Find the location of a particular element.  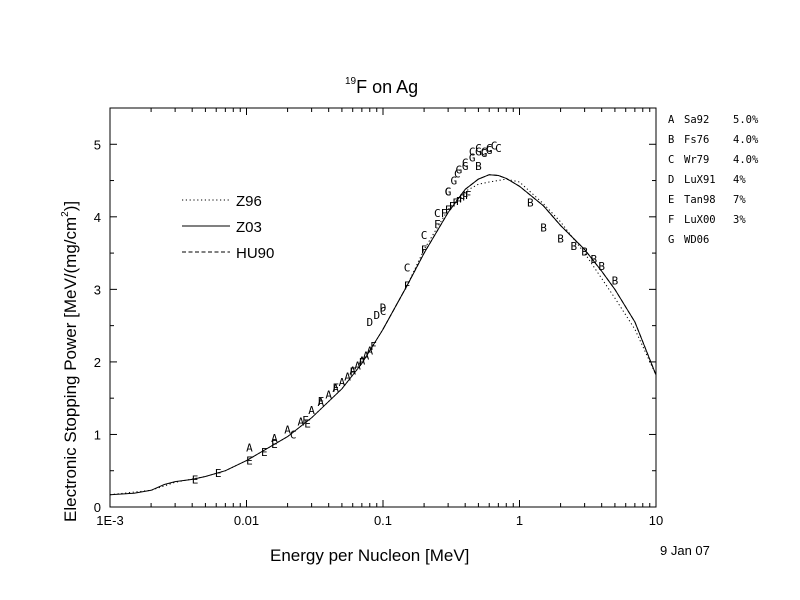

legend-label-z96: Z96 is located at coordinates (249, 201).